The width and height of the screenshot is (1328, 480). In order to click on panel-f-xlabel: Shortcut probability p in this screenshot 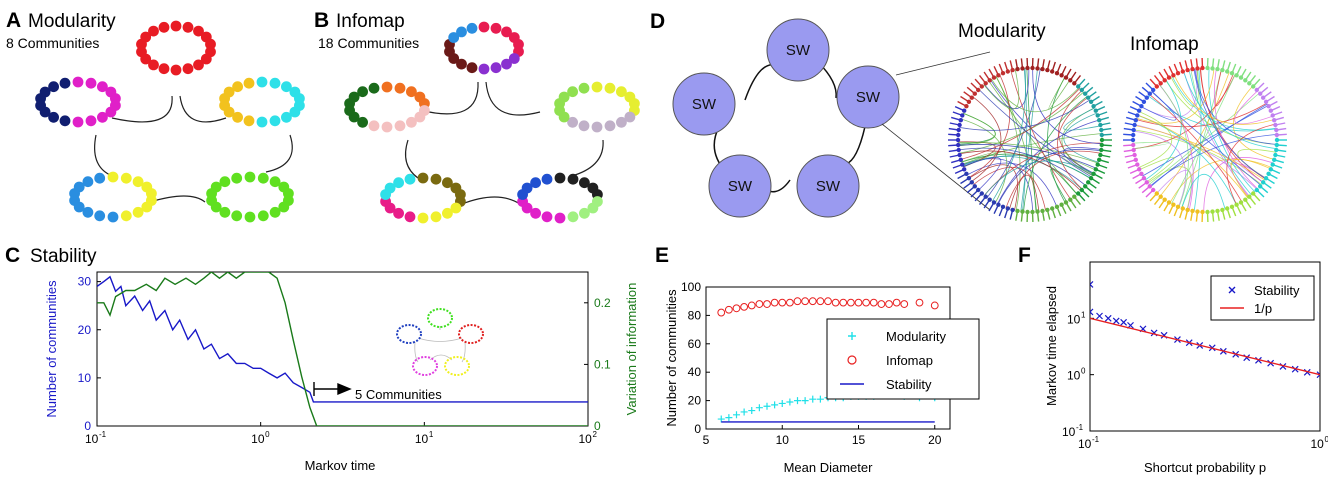, I will do `click(1205, 467)`.